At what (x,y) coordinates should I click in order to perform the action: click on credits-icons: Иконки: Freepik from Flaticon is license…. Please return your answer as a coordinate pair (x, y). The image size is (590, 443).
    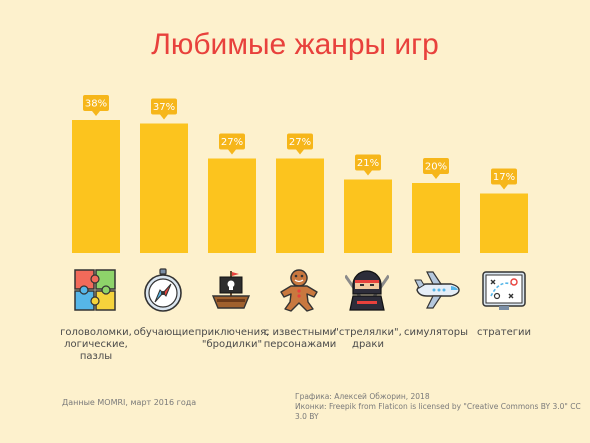
    Looking at the image, I should click on (438, 411).